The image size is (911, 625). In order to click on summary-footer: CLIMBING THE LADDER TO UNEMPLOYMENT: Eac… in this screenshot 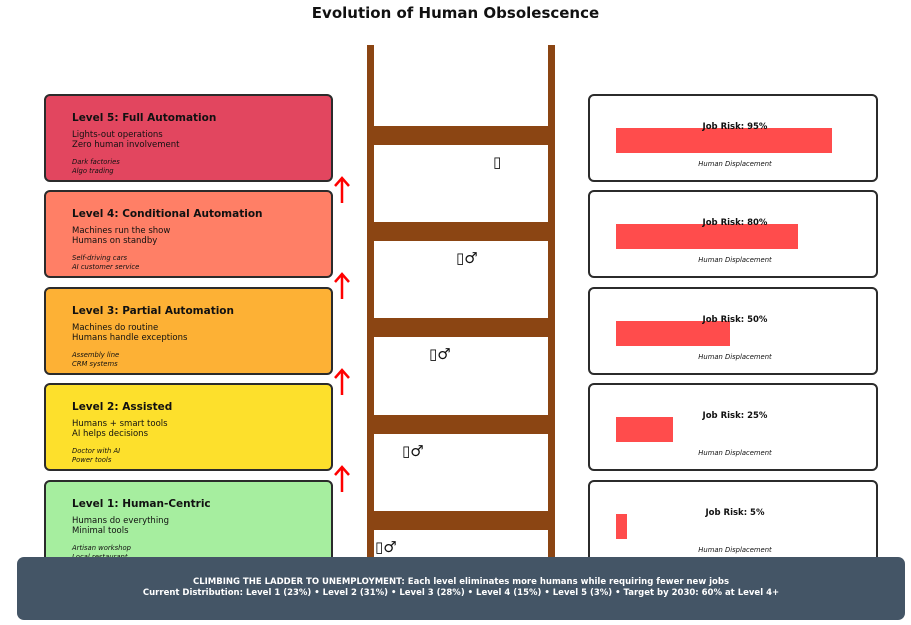, I will do `click(461, 588)`.